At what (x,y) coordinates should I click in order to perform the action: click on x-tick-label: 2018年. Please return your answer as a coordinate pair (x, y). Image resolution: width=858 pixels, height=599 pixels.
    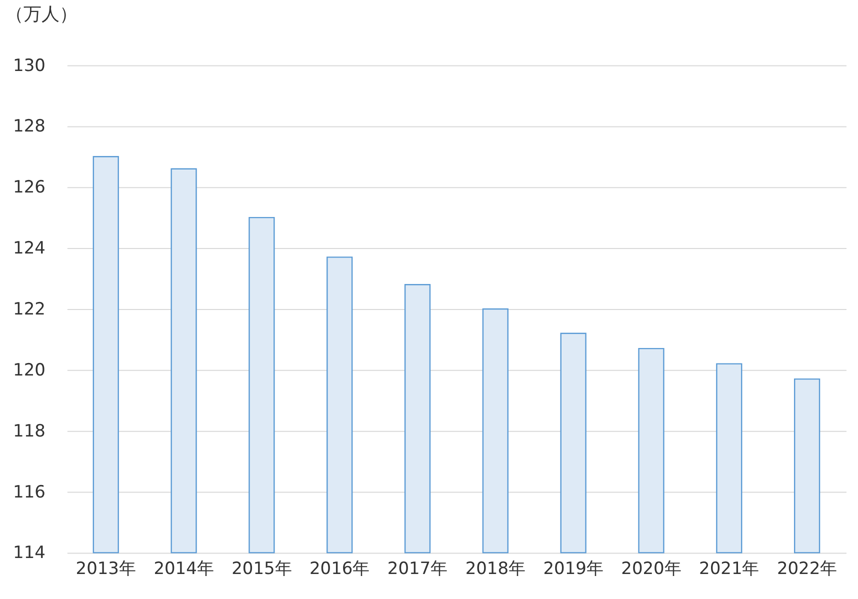
    Looking at the image, I should click on (495, 569).